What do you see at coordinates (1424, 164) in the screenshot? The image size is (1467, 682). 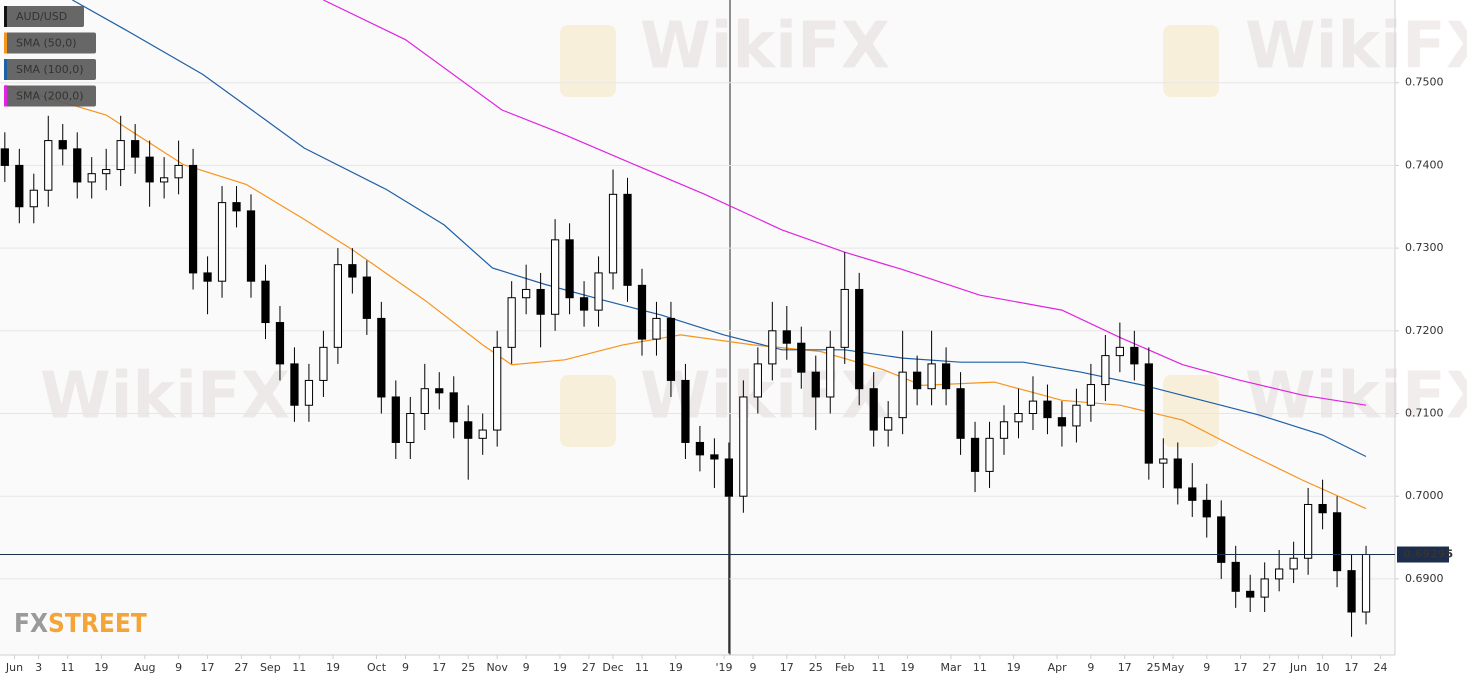 I see `y-tick-label: 0.7400` at bounding box center [1424, 164].